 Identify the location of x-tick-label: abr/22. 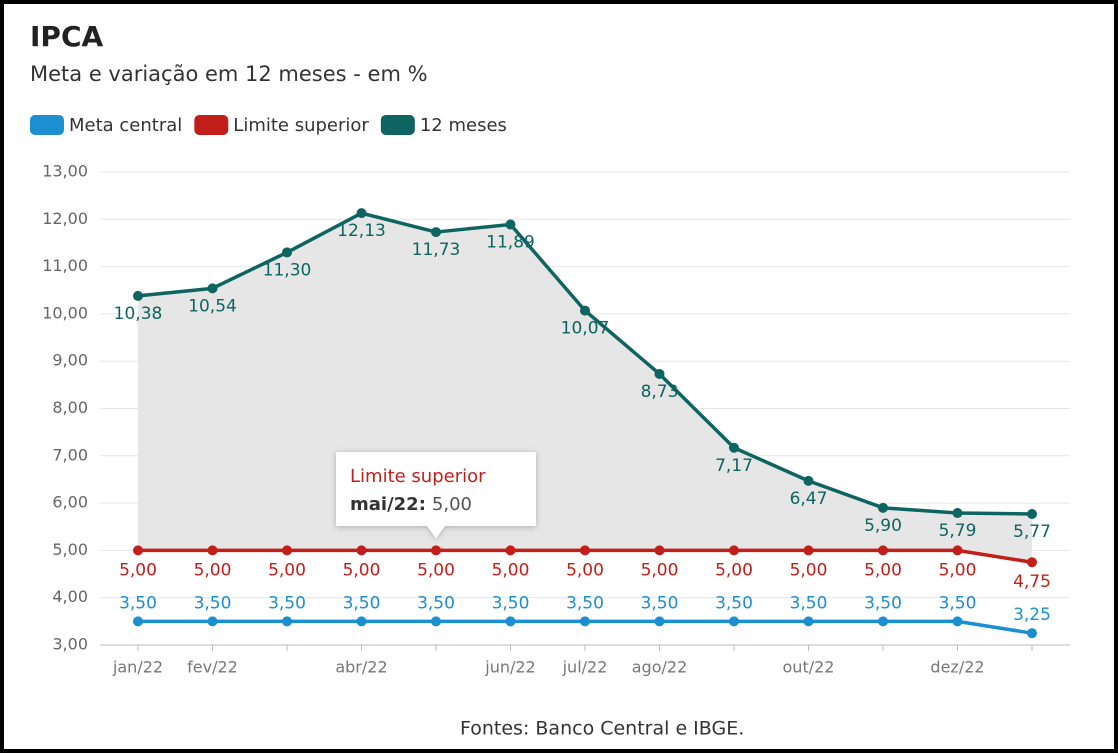
(361, 667).